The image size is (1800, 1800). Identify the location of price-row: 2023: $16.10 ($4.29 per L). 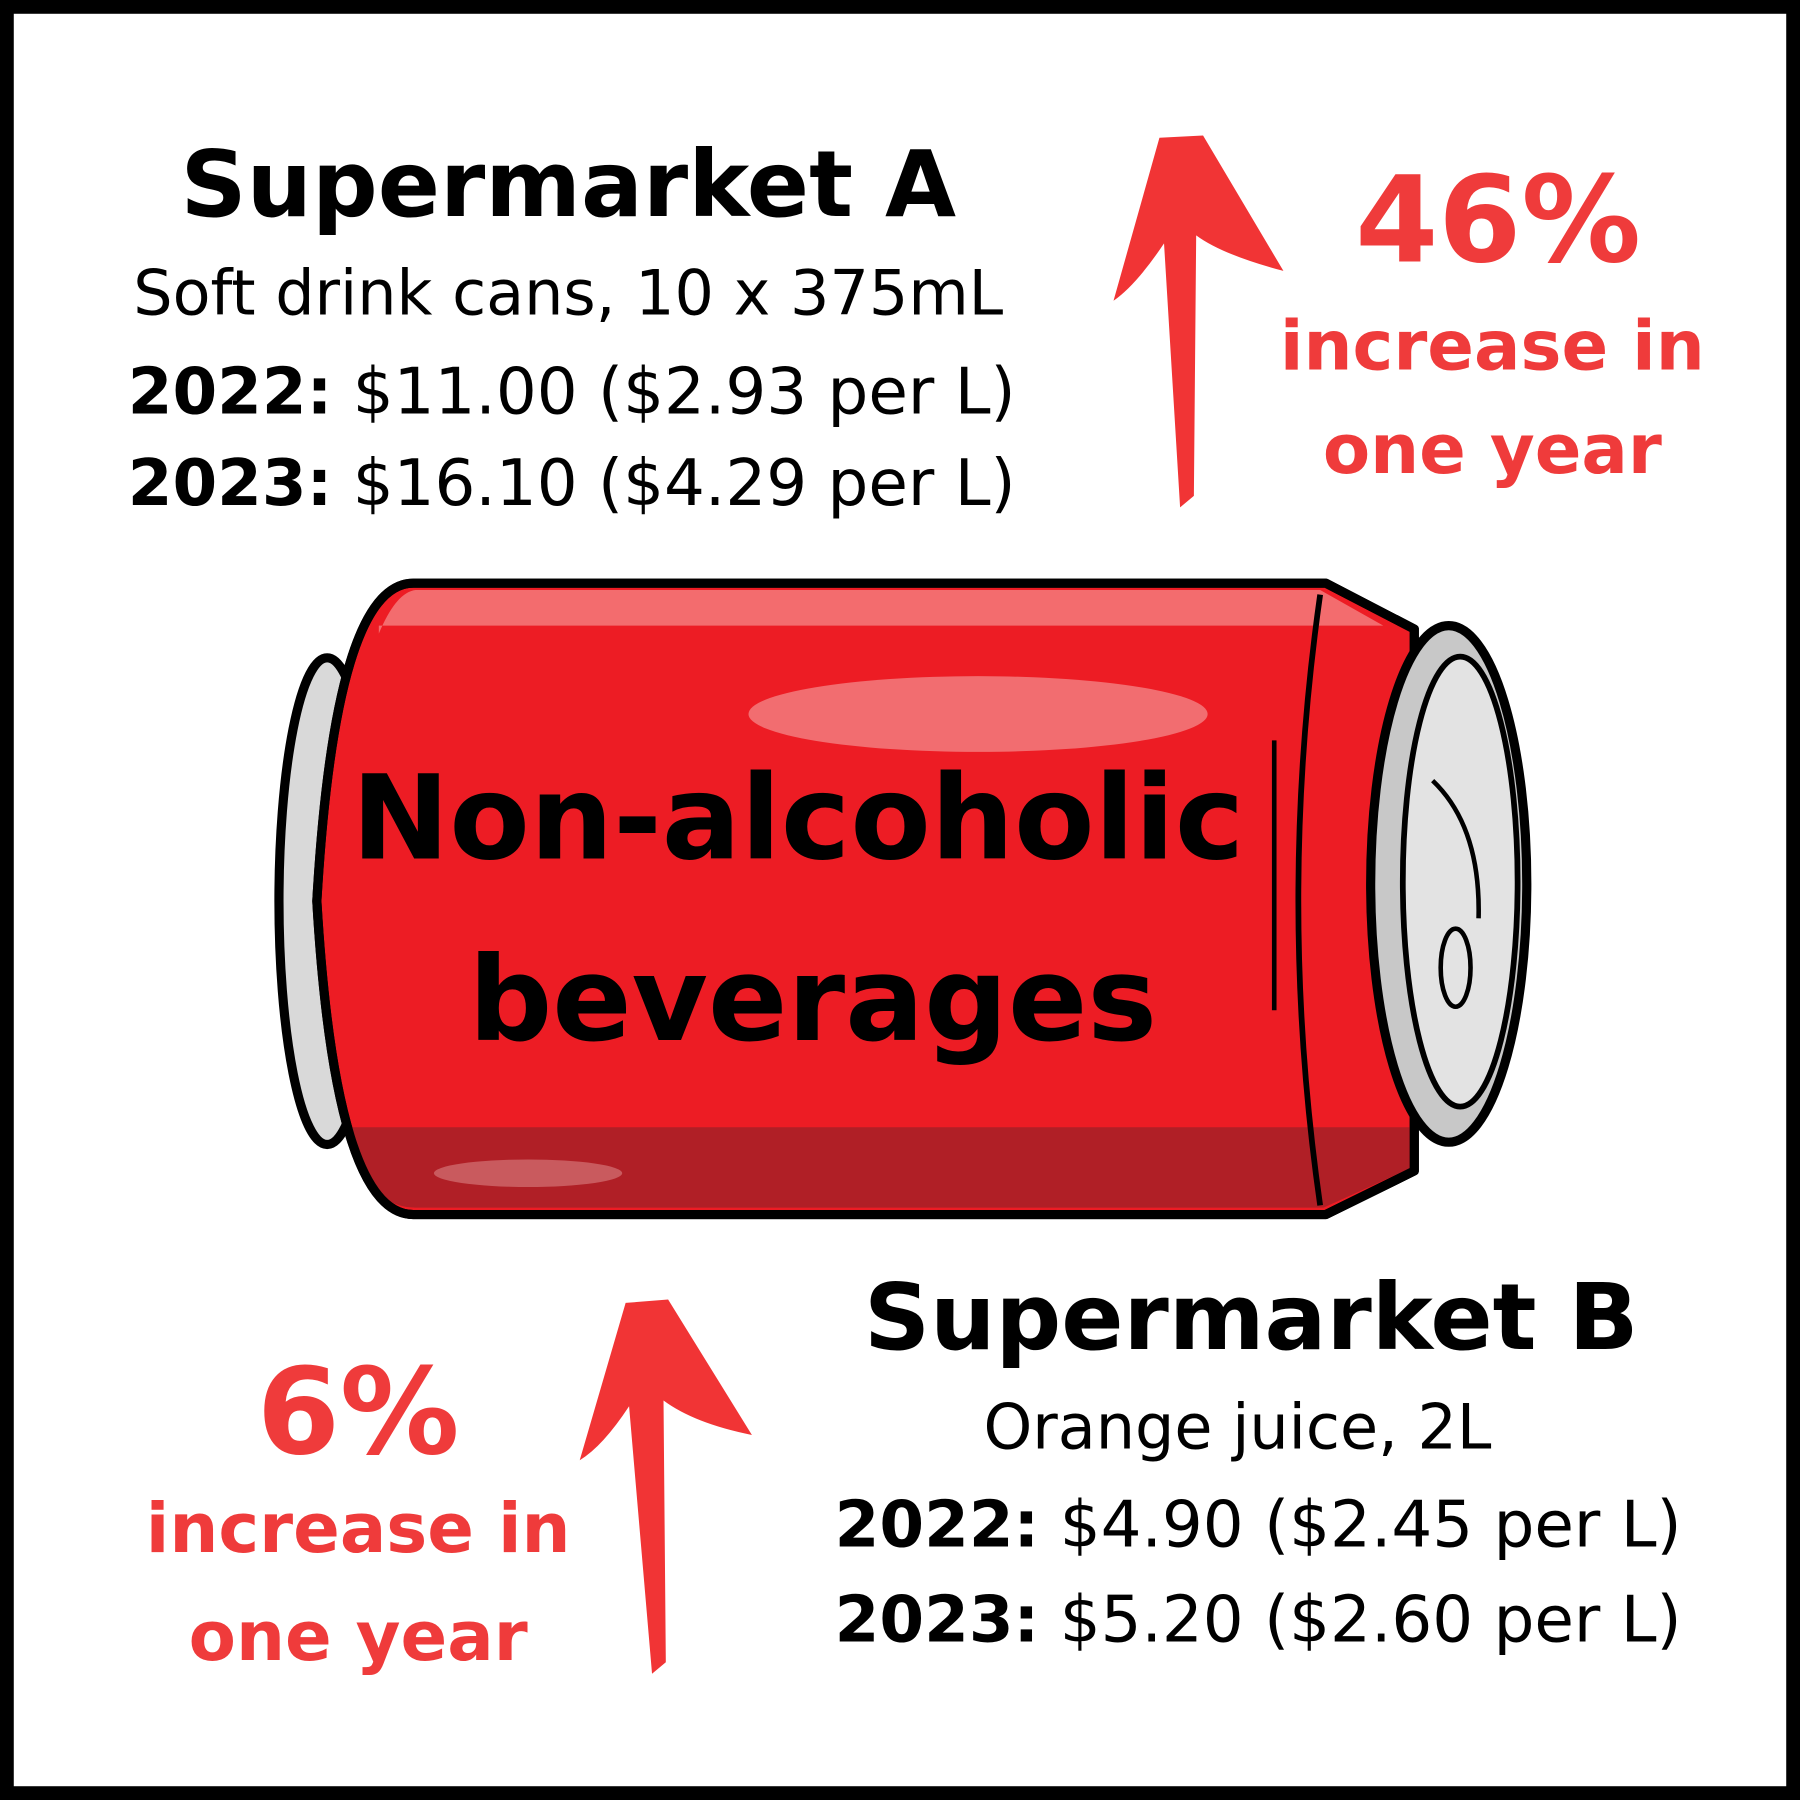
(572, 483).